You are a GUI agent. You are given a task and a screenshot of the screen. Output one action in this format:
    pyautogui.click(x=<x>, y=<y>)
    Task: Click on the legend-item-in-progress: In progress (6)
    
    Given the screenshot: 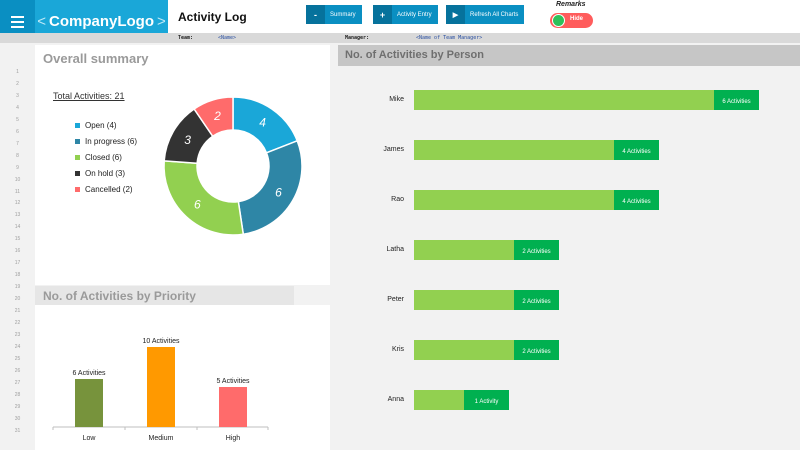 What is the action you would take?
    pyautogui.click(x=106, y=141)
    